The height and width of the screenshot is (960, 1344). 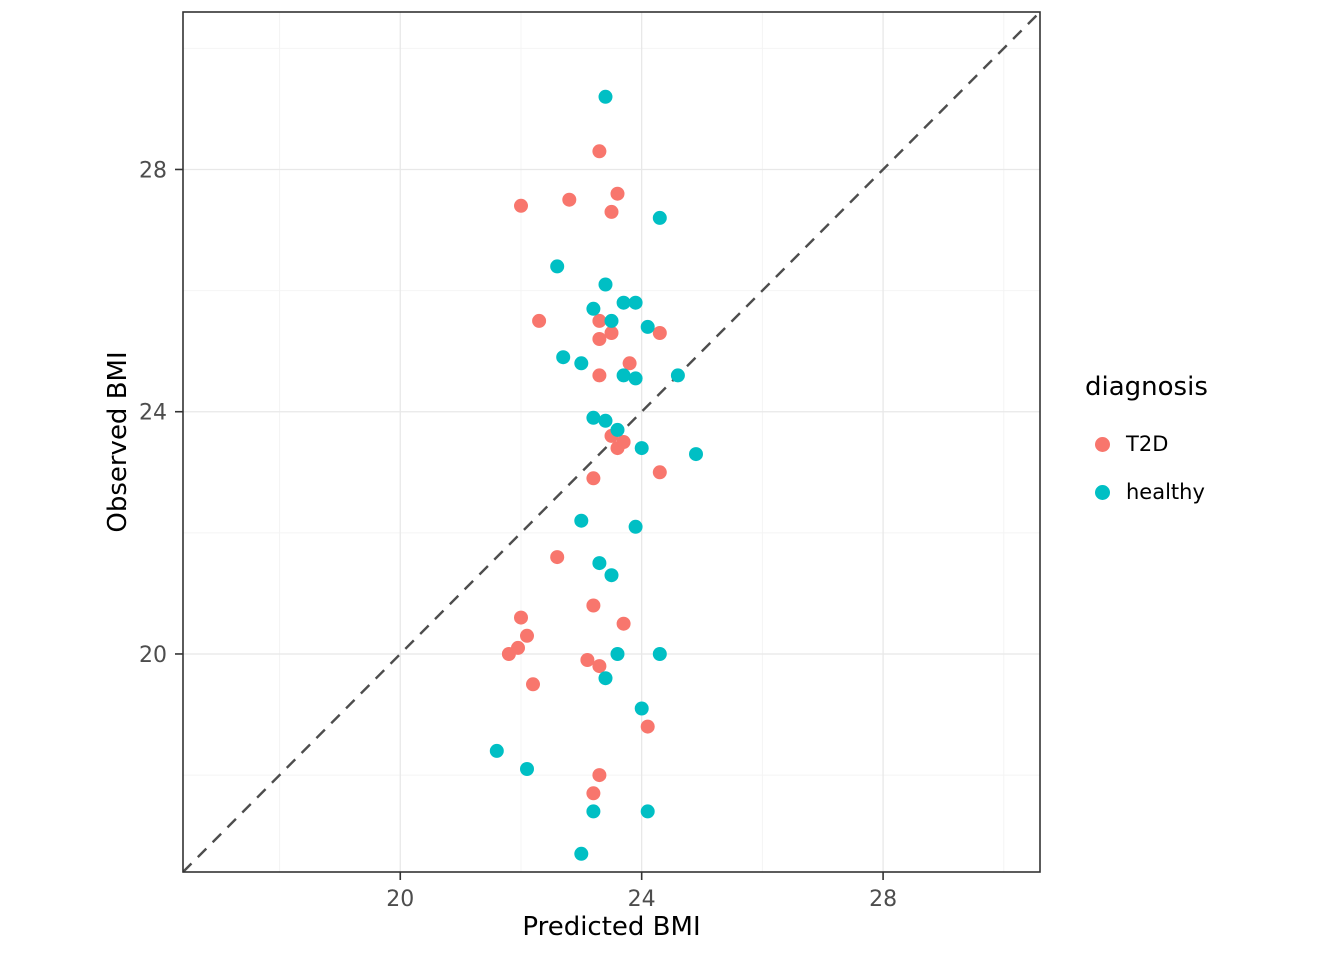 I want to click on legend-items: T2D healthy, so click(x=1146, y=468).